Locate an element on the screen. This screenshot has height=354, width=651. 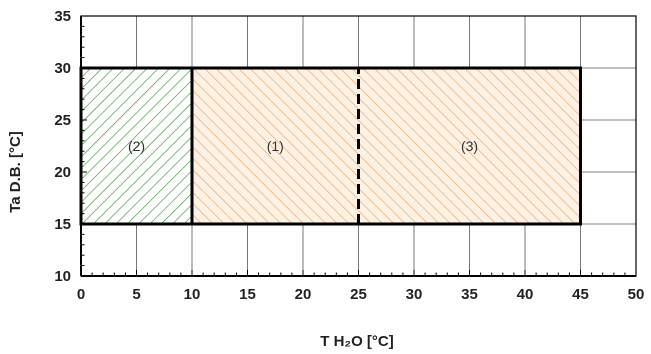
region-label: (3) is located at coordinates (469, 146).